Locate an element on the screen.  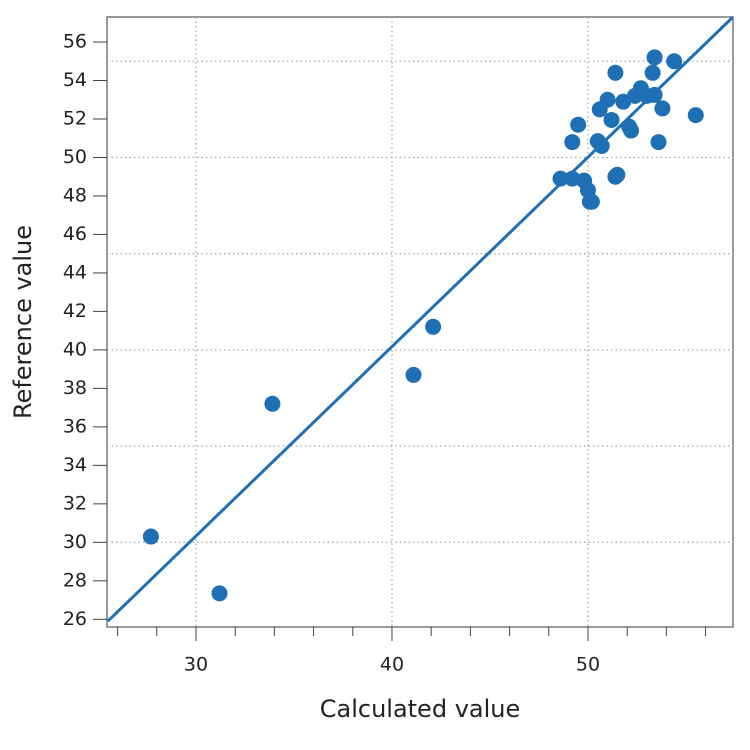
y-axis-label: Reference value is located at coordinates (23, 322).